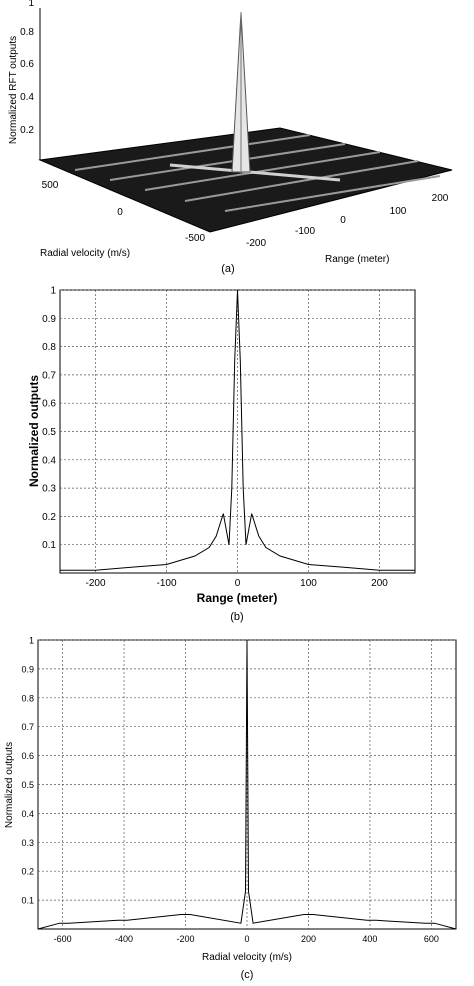 The height and width of the screenshot is (986, 474). What do you see at coordinates (27, 872) in the screenshot?
I see `c-ytick-1: 0.2` at bounding box center [27, 872].